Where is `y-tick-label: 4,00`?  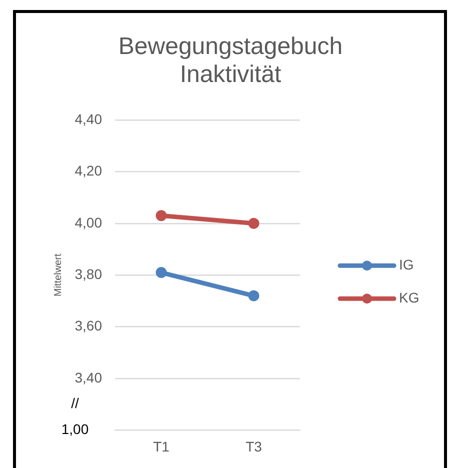 y-tick-label: 4,00 is located at coordinates (88, 222).